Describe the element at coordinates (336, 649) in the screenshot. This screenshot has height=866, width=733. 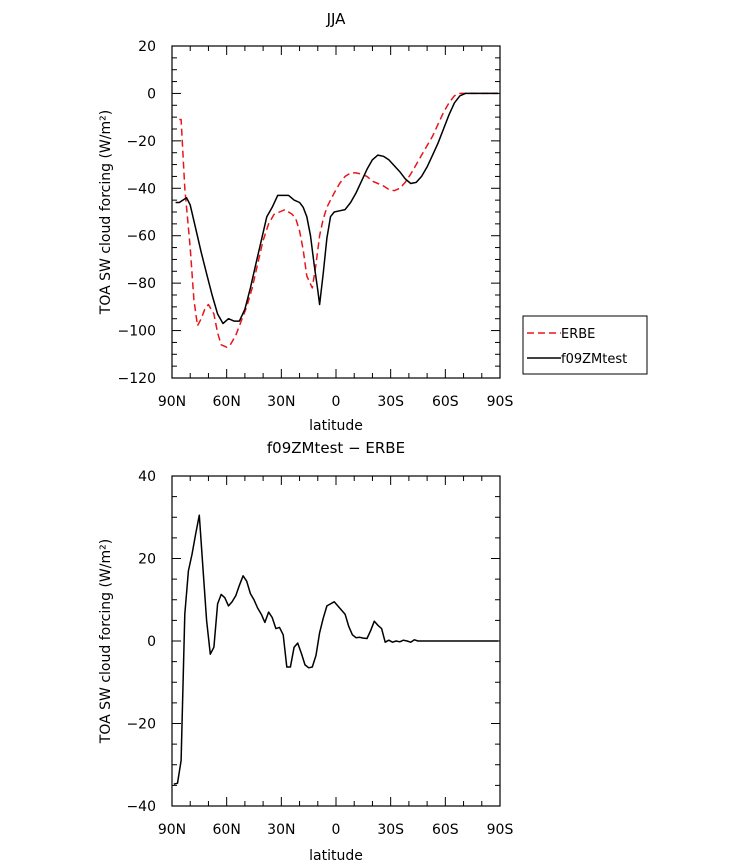
I see `series-line-difference` at that location.